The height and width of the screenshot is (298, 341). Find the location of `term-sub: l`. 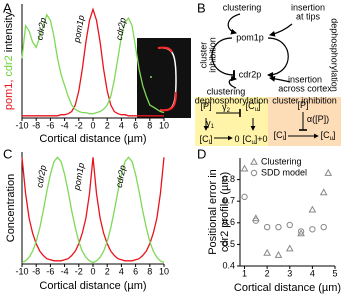

term-sub: l is located at coordinates (209, 143).